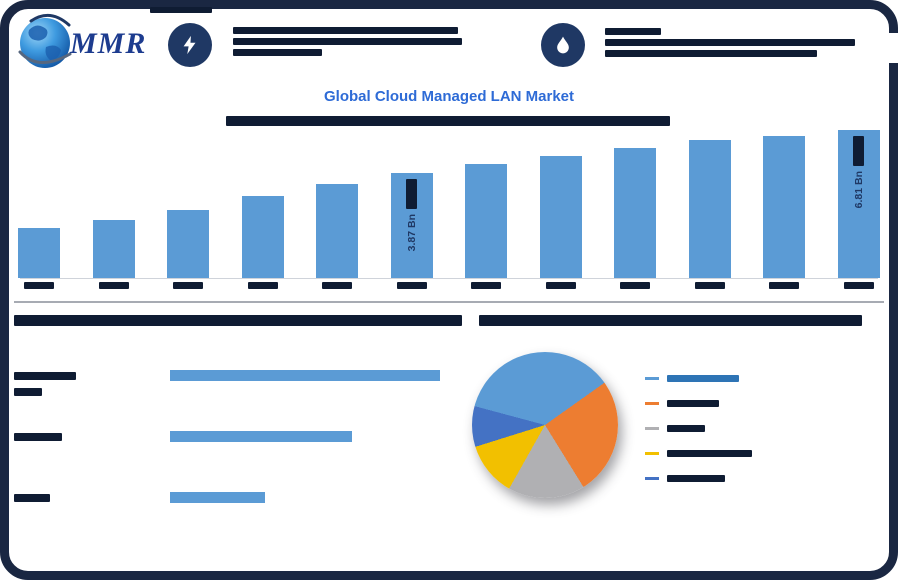  I want to click on redacted-subtitle, so click(448, 121).